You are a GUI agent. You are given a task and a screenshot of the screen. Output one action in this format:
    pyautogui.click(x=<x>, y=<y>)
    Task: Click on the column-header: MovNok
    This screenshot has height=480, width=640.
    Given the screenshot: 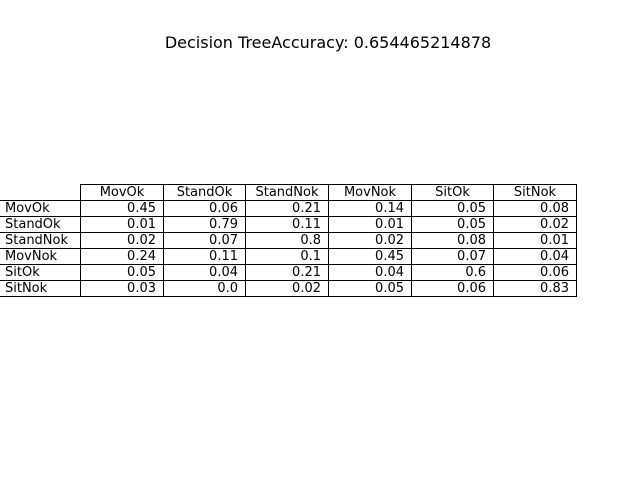 What is the action you would take?
    pyautogui.click(x=370, y=192)
    